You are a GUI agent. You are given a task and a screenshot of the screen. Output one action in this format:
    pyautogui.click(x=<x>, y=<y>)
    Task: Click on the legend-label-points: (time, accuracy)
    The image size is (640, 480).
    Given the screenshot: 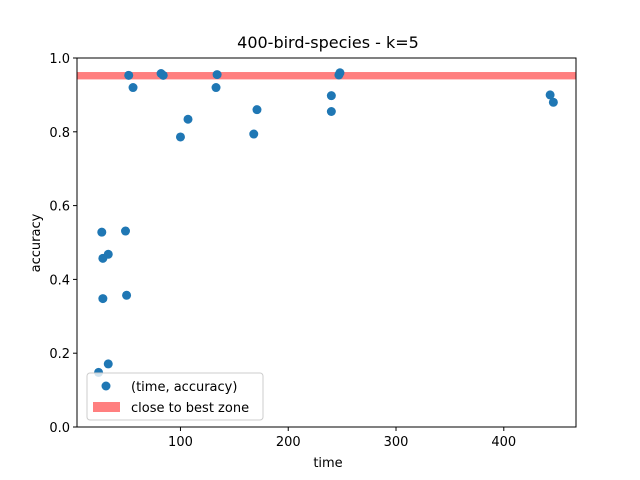 What is the action you would take?
    pyautogui.click(x=184, y=387)
    